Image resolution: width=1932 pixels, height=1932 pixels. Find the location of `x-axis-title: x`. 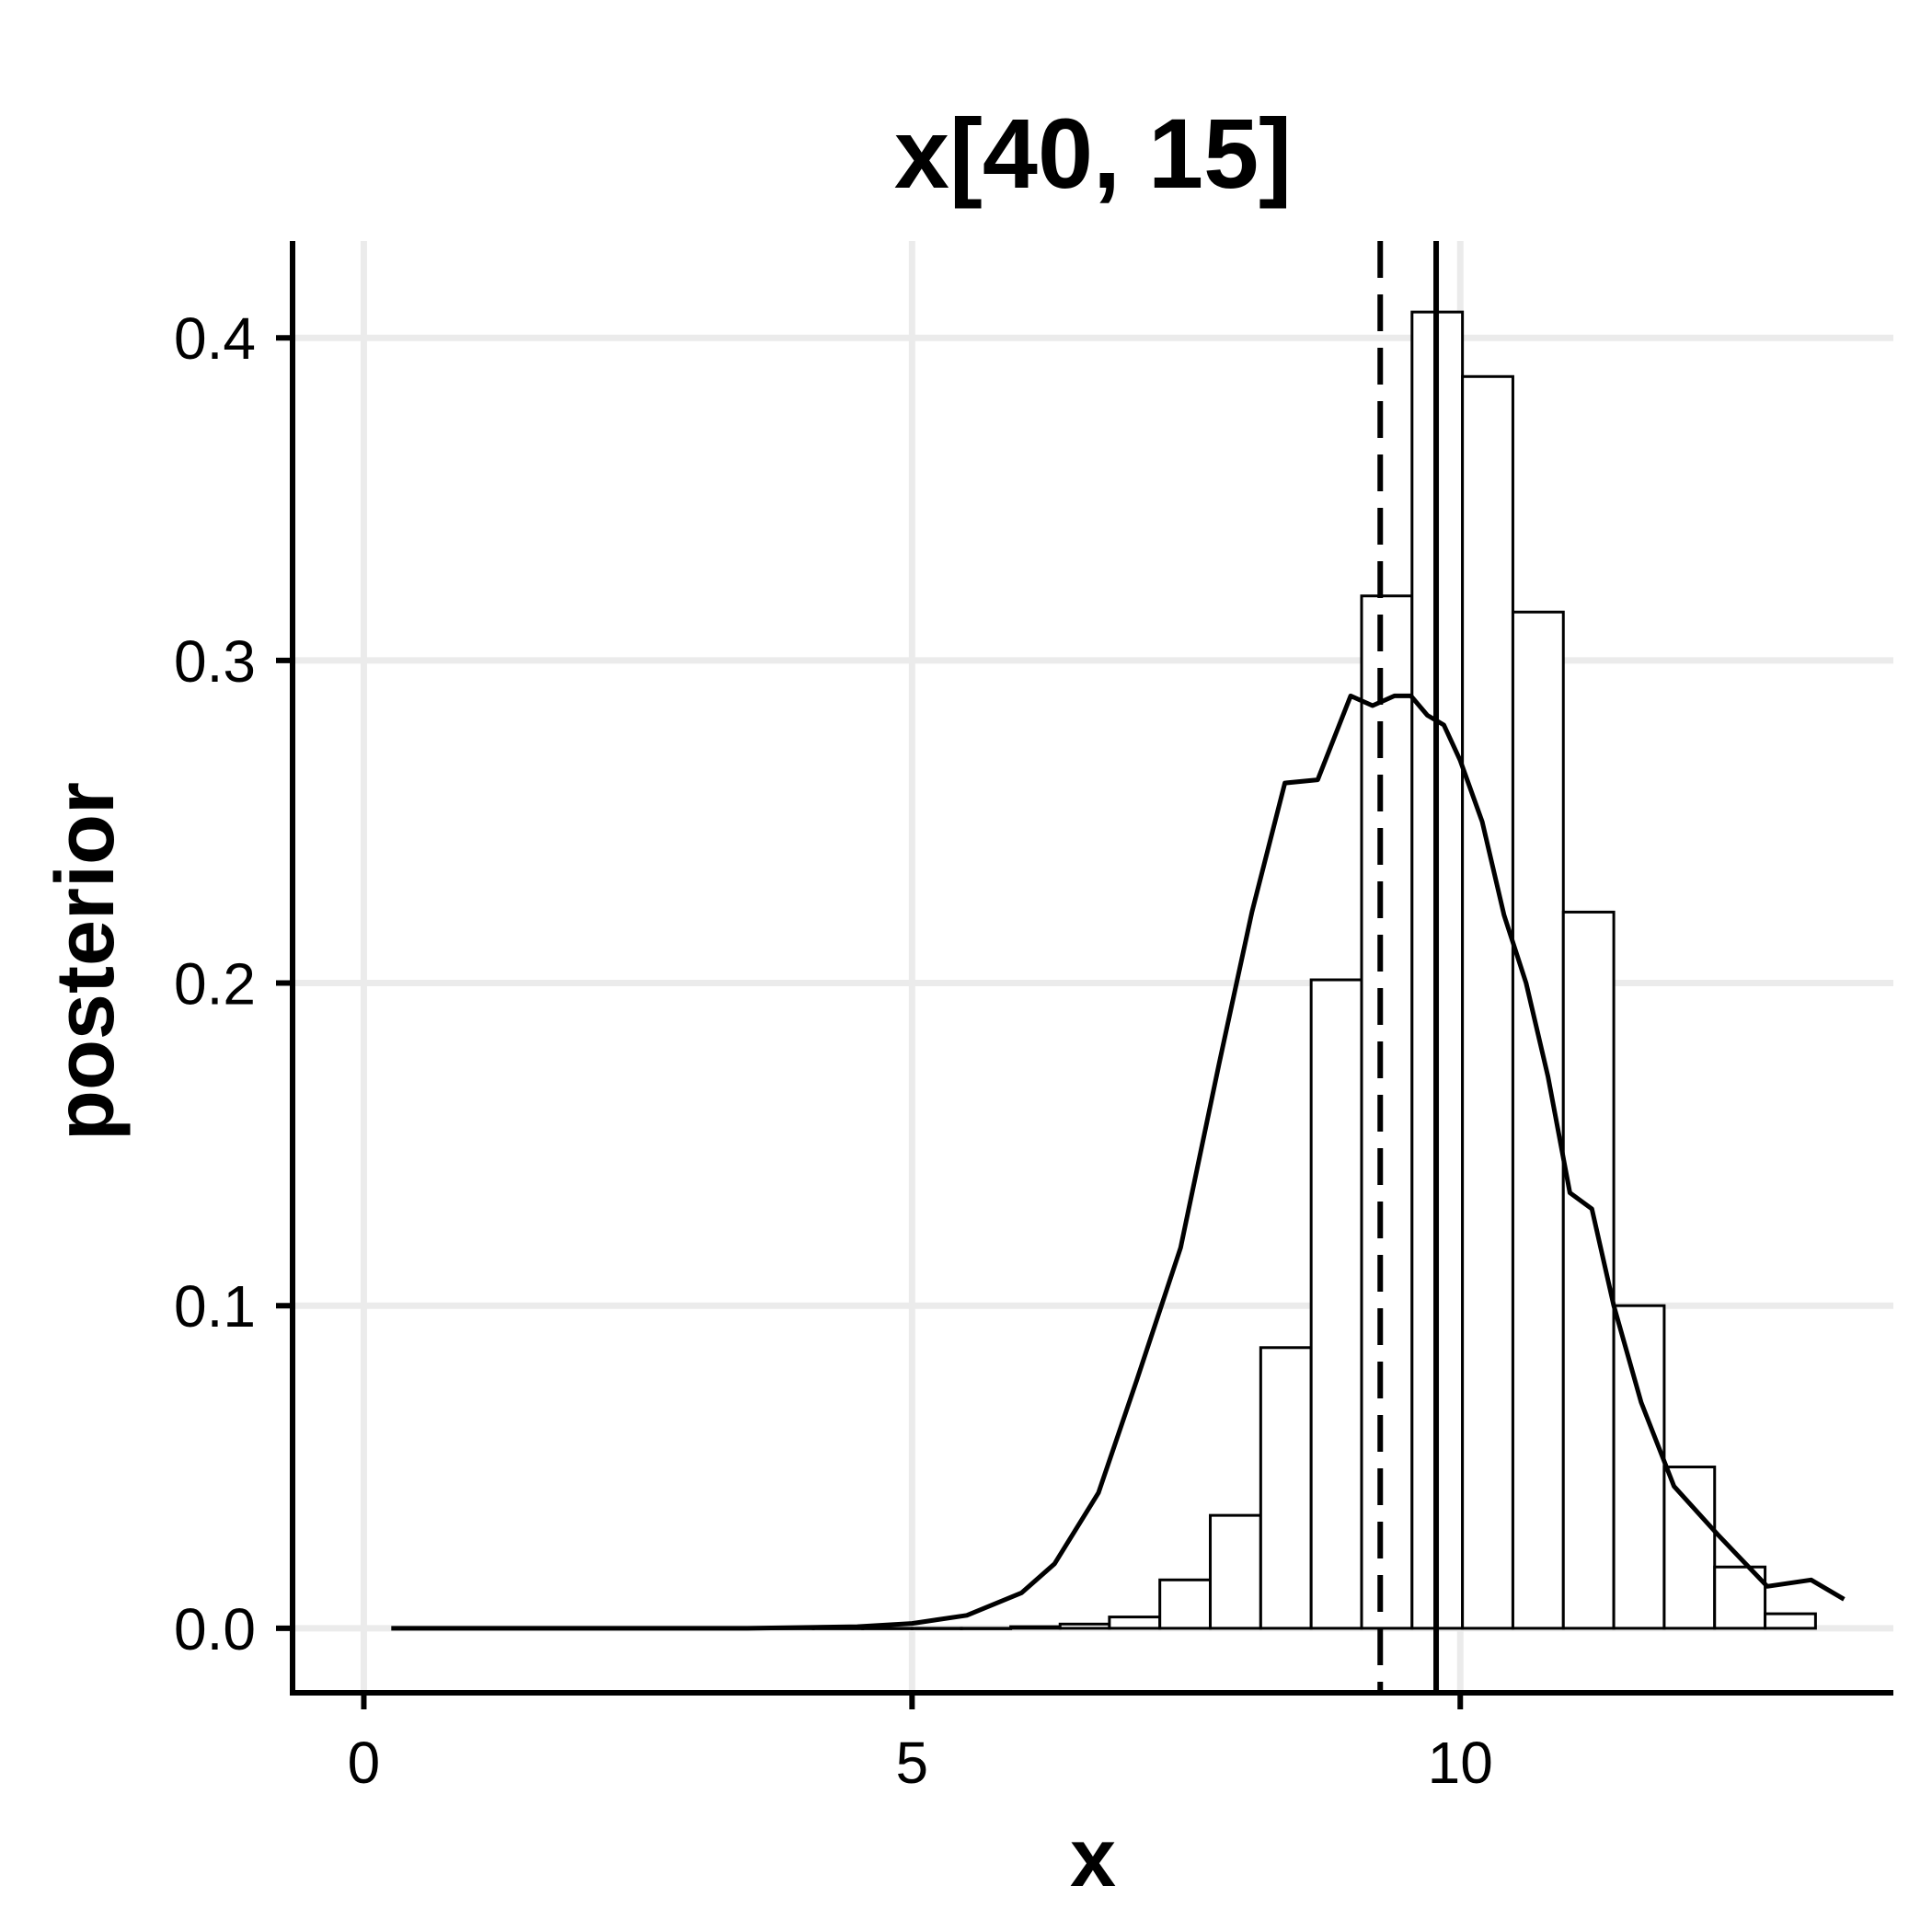

x-axis-title: x is located at coordinates (1093, 1858).